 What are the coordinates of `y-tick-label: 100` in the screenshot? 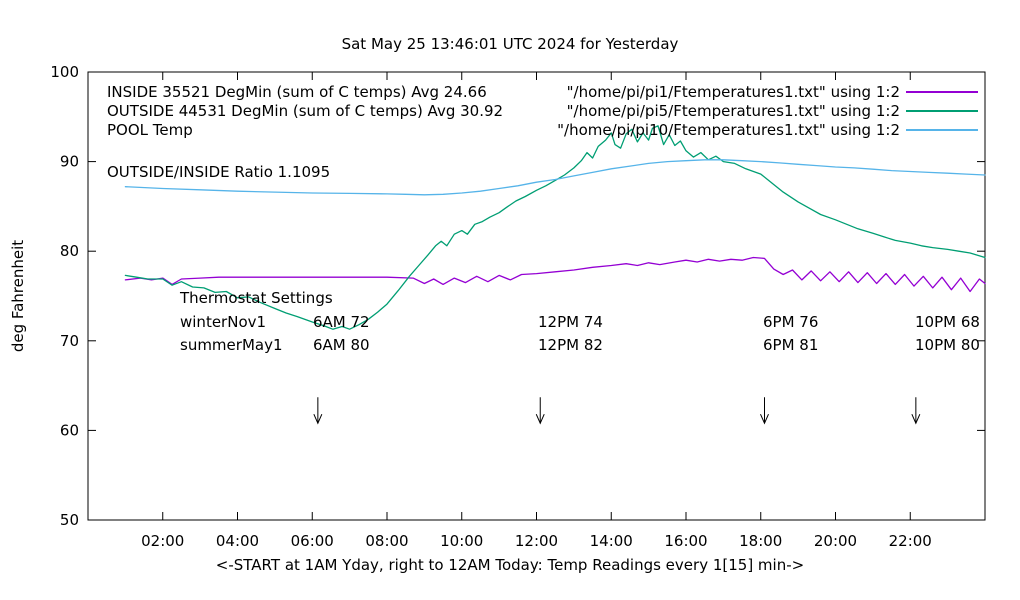 It's located at (64, 72).